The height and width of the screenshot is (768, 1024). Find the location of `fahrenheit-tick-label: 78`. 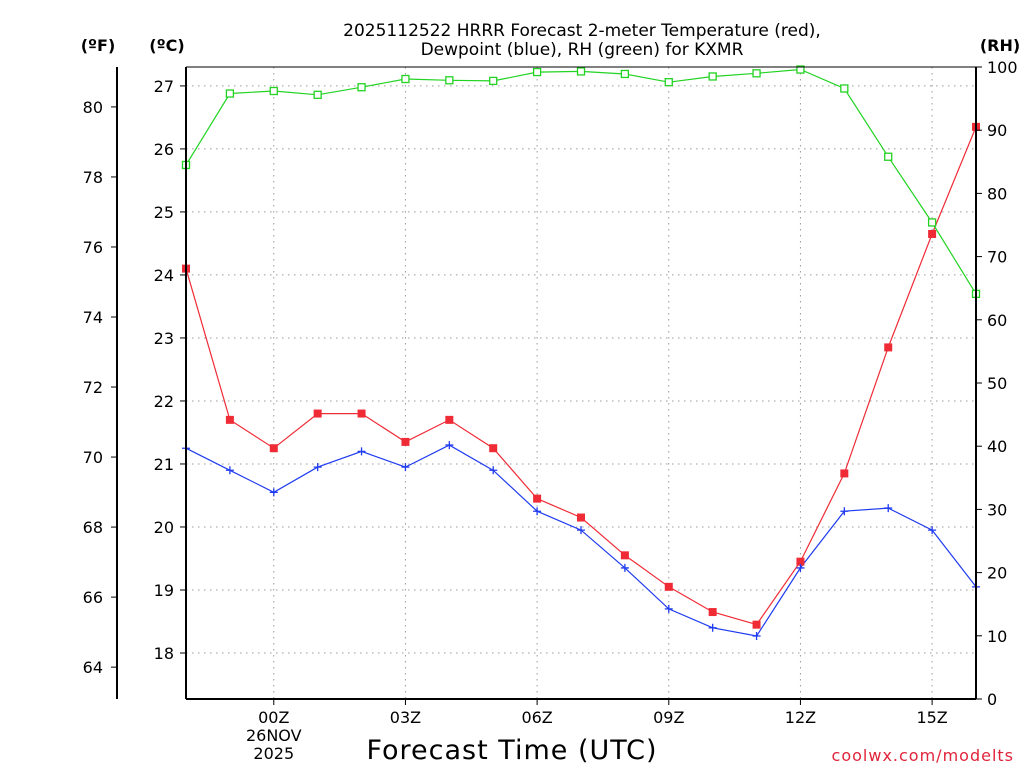

fahrenheit-tick-label: 78 is located at coordinates (93, 177).